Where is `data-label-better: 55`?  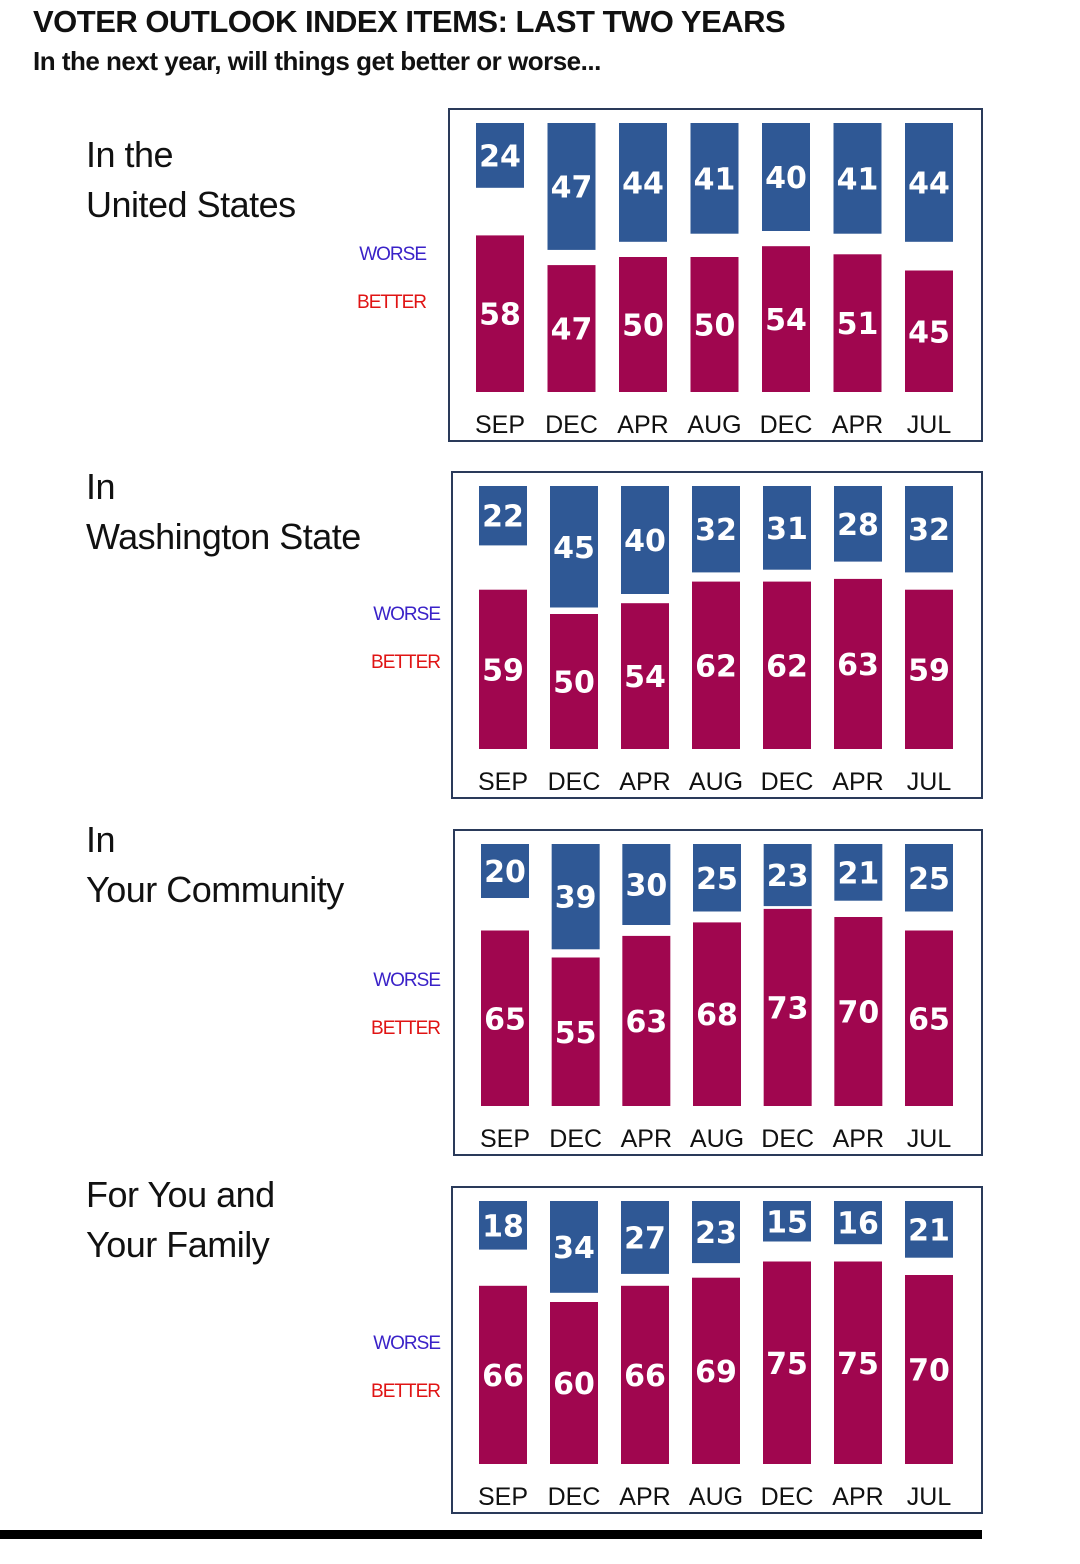
data-label-better: 55 is located at coordinates (576, 1033).